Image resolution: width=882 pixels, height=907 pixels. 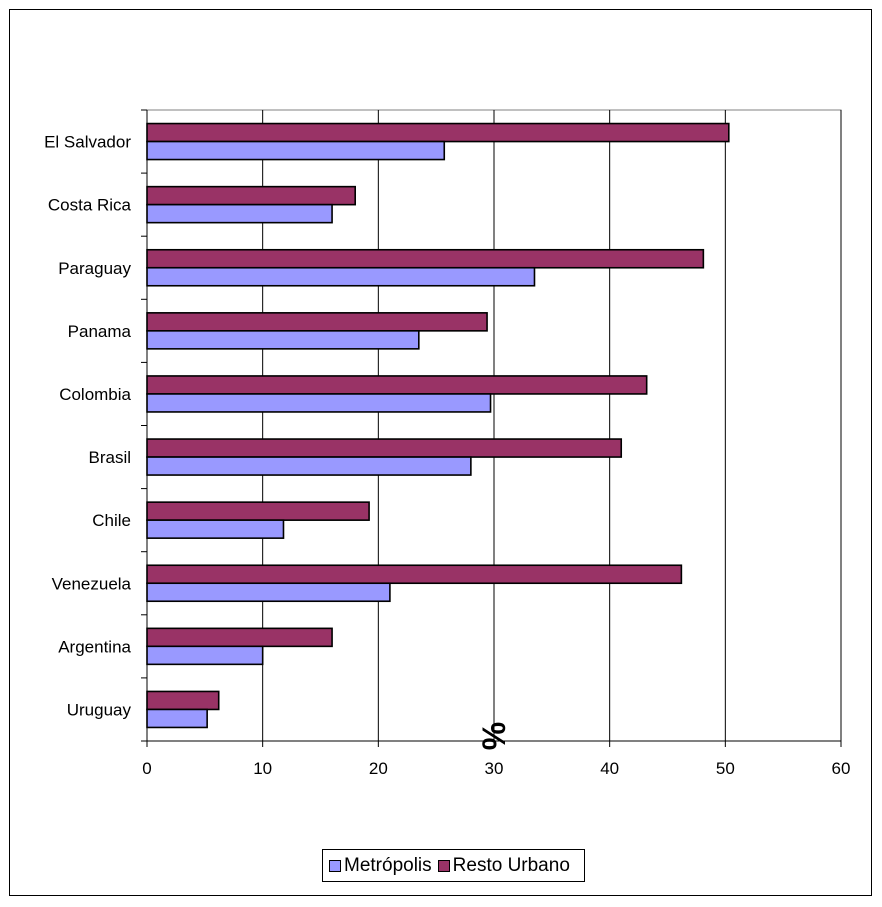 I want to click on bar-resto-urbano-uruguay, so click(x=183, y=700).